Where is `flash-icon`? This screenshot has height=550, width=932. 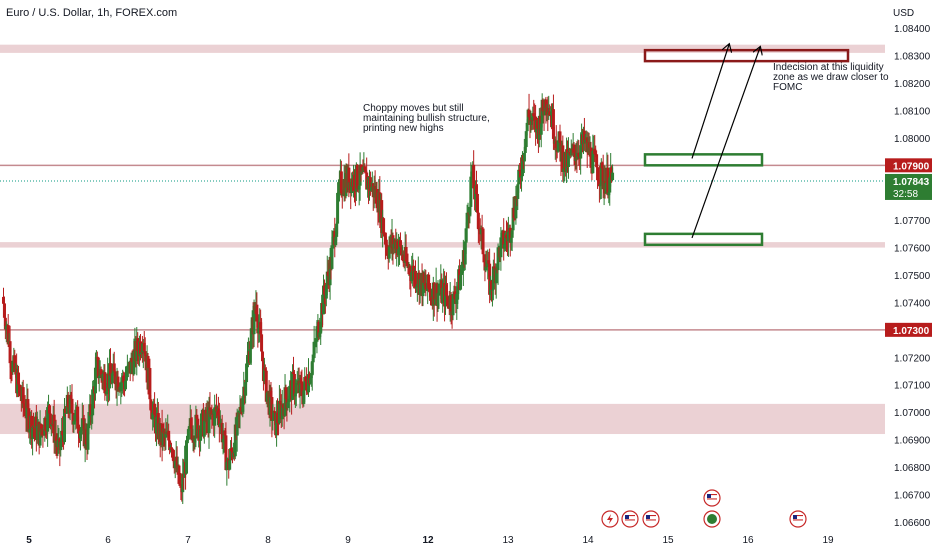 flash-icon is located at coordinates (610, 519).